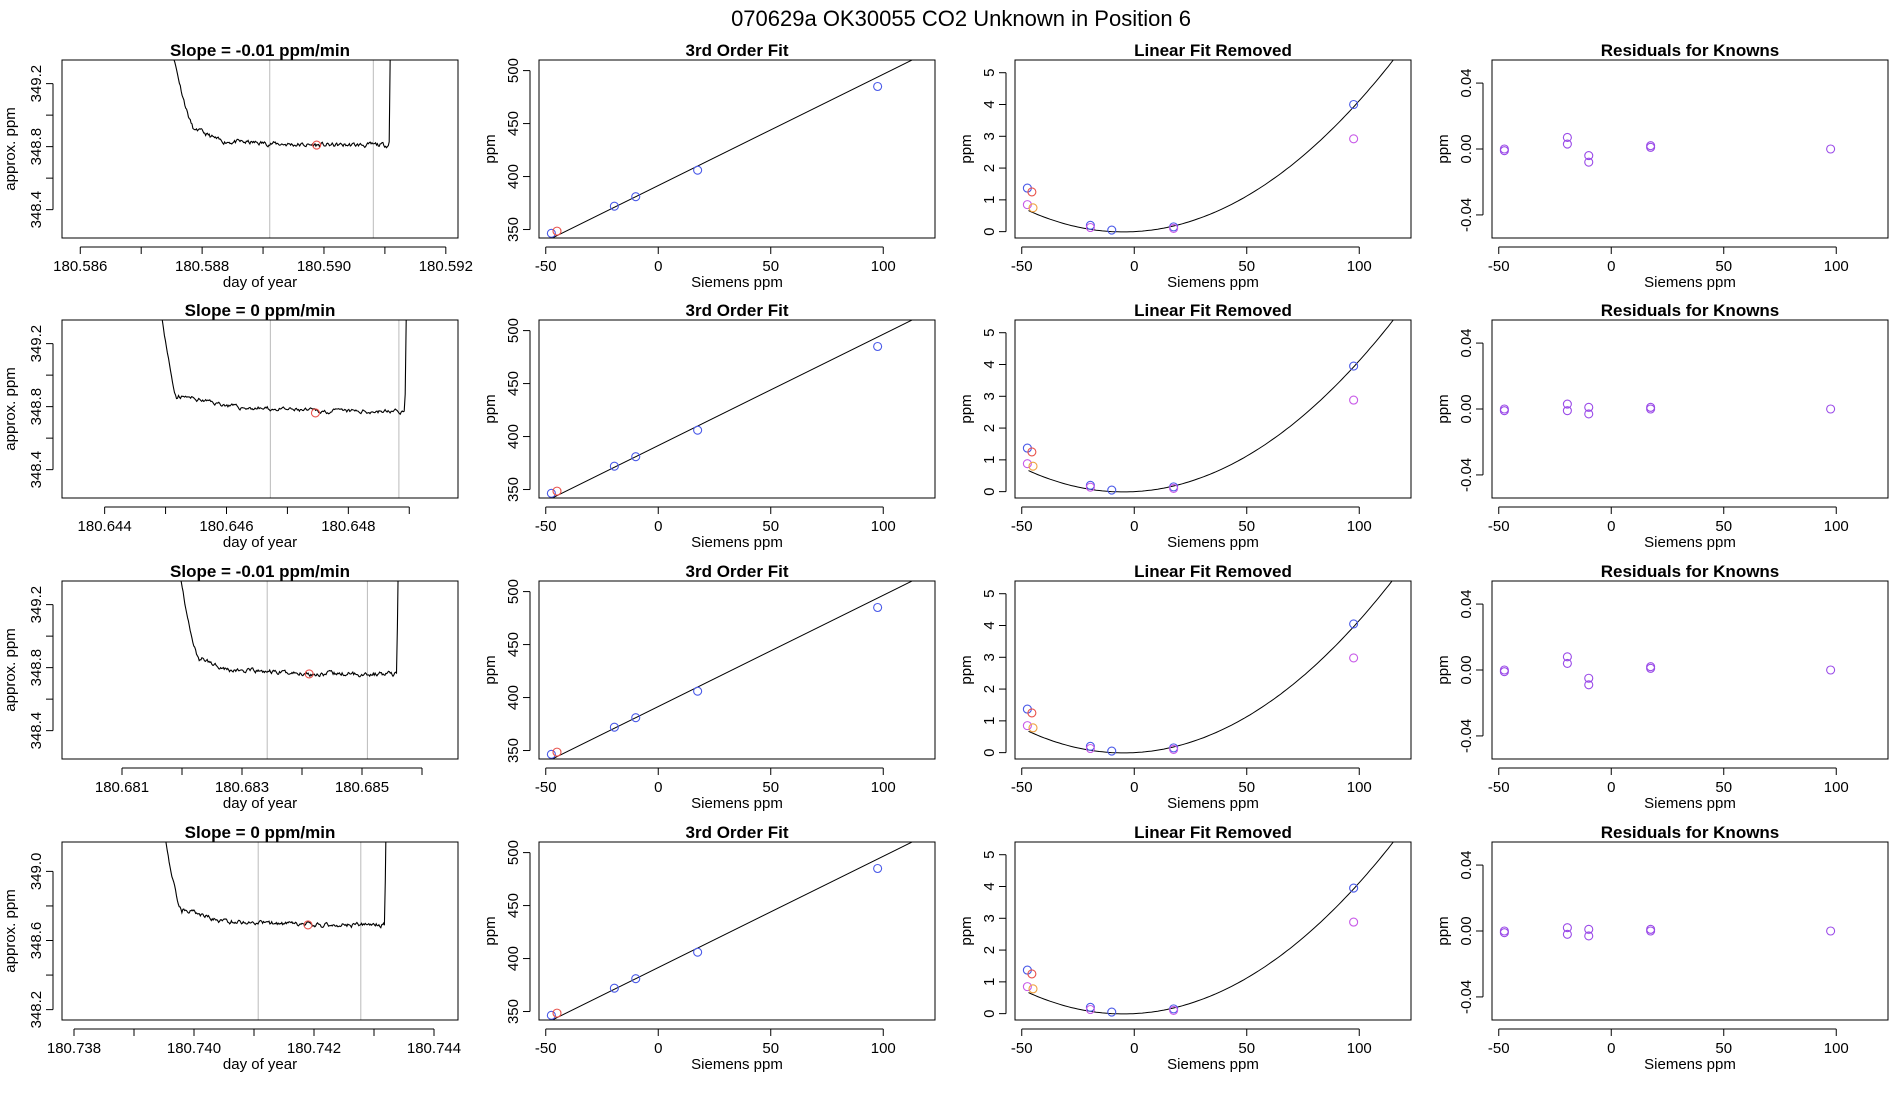  I want to click on x-tick-label: 180.592, so click(446, 266).